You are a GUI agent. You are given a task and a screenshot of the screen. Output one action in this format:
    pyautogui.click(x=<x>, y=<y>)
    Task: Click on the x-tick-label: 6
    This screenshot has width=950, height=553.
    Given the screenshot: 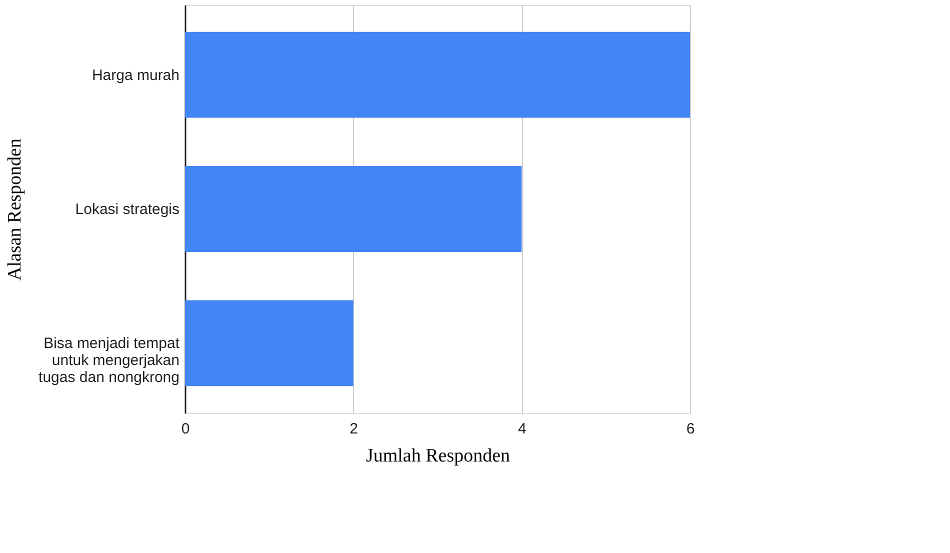 What is the action you would take?
    pyautogui.click(x=690, y=429)
    